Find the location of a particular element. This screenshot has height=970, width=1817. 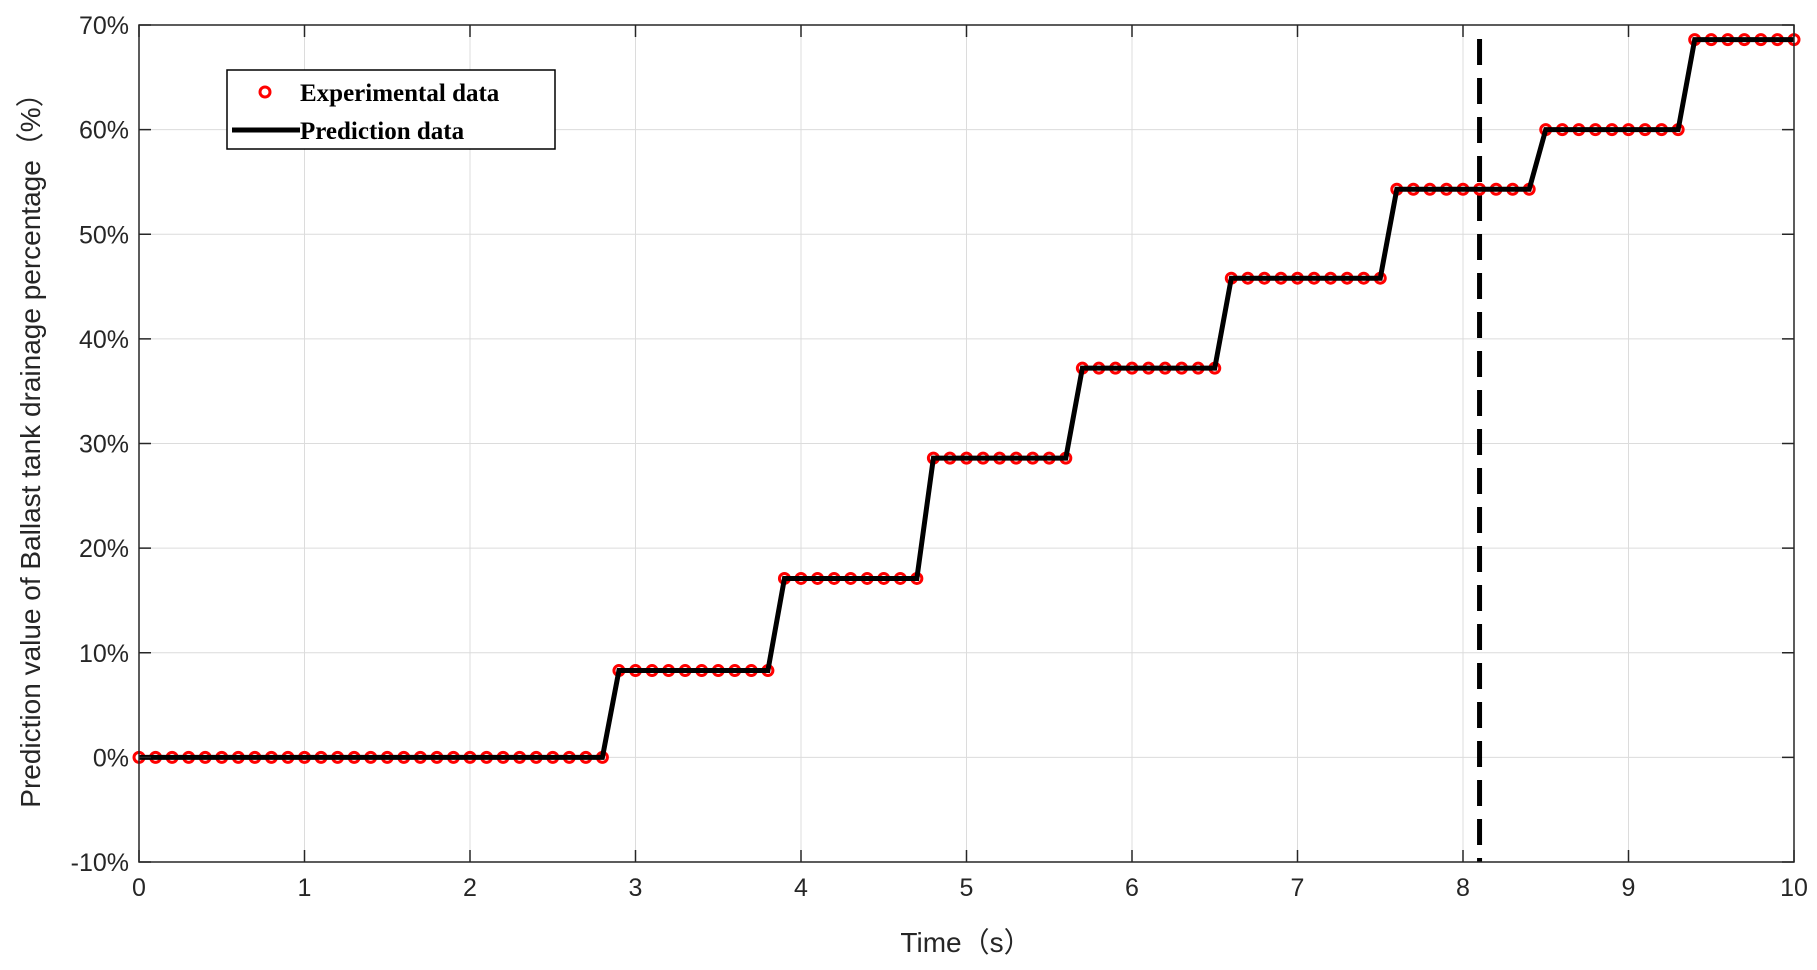

x-tick-labels: 0 1 2 3 4 5 6 7 8 9 10 is located at coordinates (970, 888).